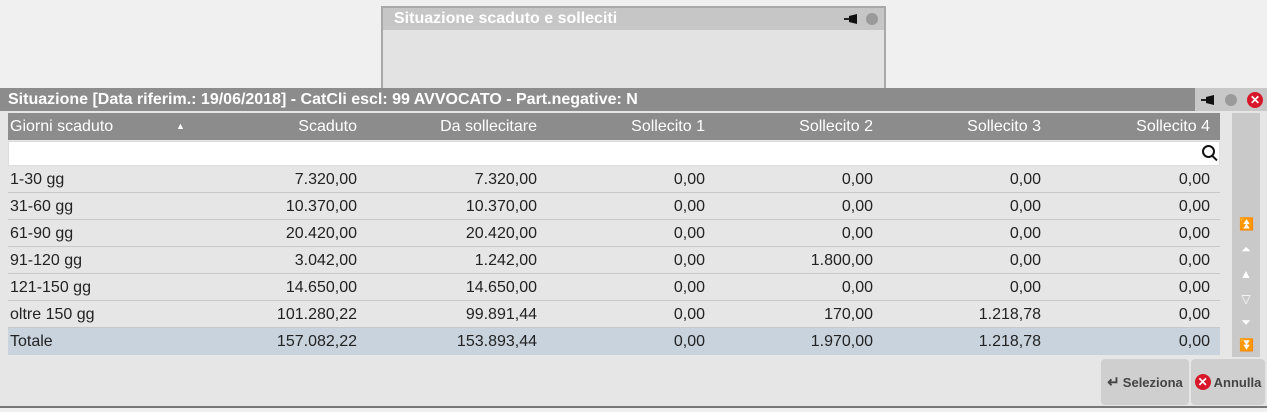  I want to click on page-up-icon: ⏶, so click(1246, 249).